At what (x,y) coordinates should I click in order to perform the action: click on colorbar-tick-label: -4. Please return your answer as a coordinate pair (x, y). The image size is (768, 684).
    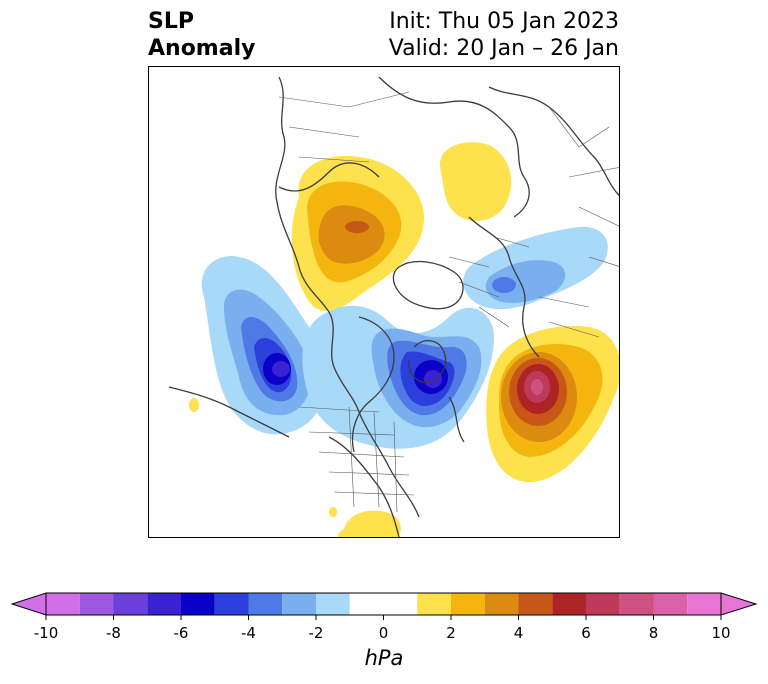
    Looking at the image, I should click on (248, 633).